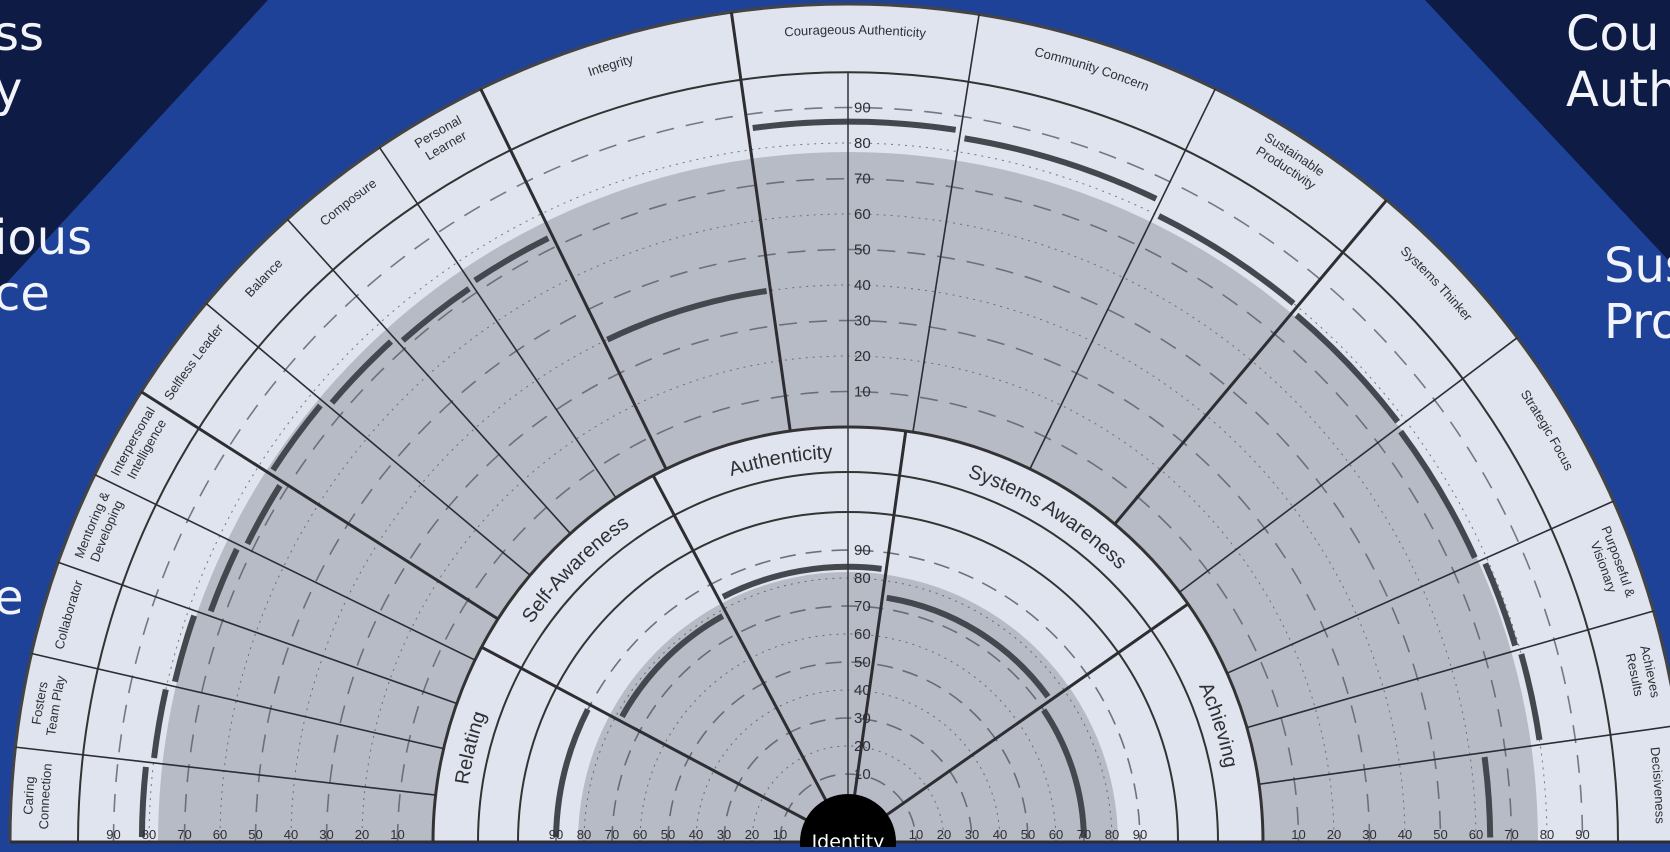 This screenshot has width=1670, height=852. I want to click on inner-tick-label-right: 30, so click(972, 834).